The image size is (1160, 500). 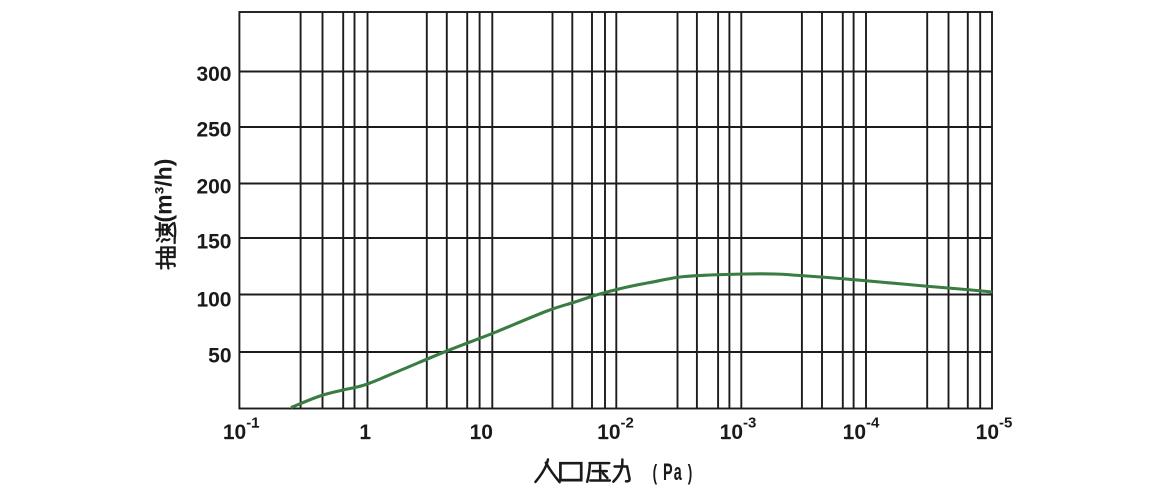 I want to click on svg-text: (m³/h), so click(x=164, y=191).